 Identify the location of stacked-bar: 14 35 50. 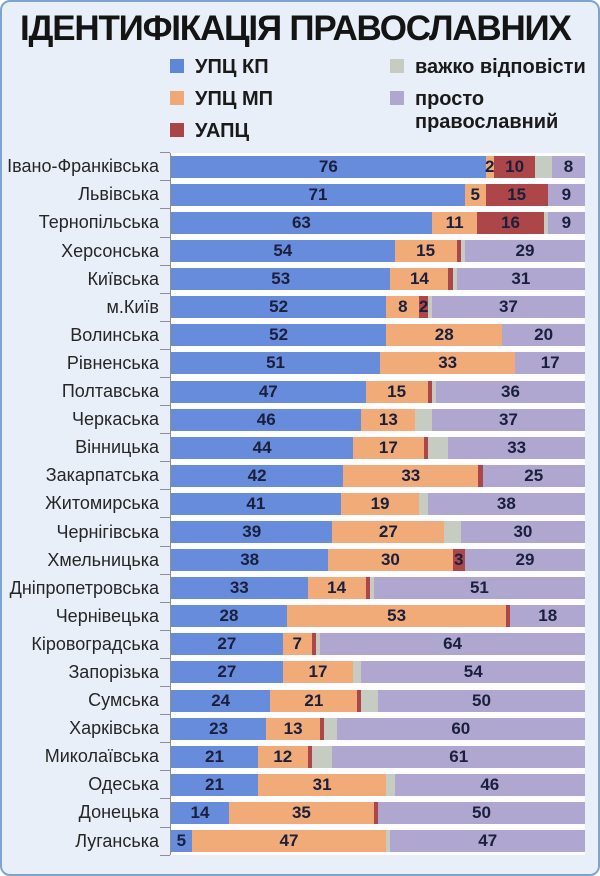
(378, 812).